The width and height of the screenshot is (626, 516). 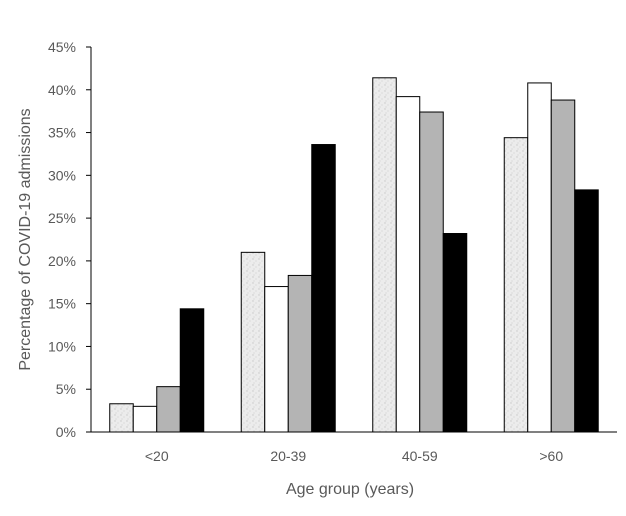 I want to click on y-tick-label: 10%, so click(x=62, y=346).